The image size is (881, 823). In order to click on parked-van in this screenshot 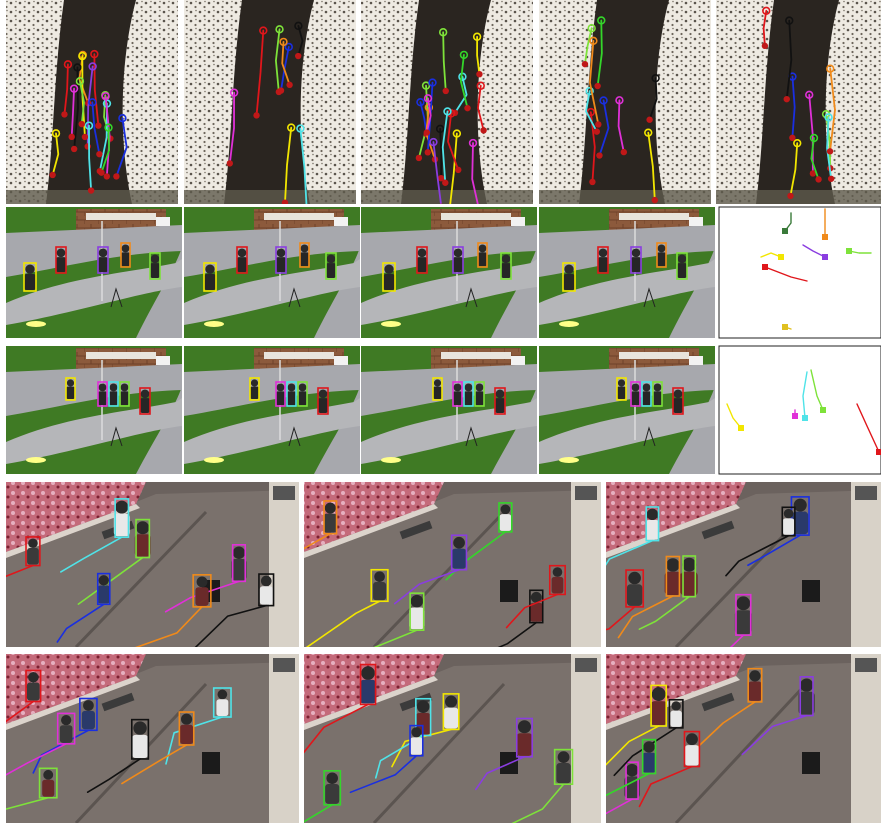, I will do `click(518, 360)`.